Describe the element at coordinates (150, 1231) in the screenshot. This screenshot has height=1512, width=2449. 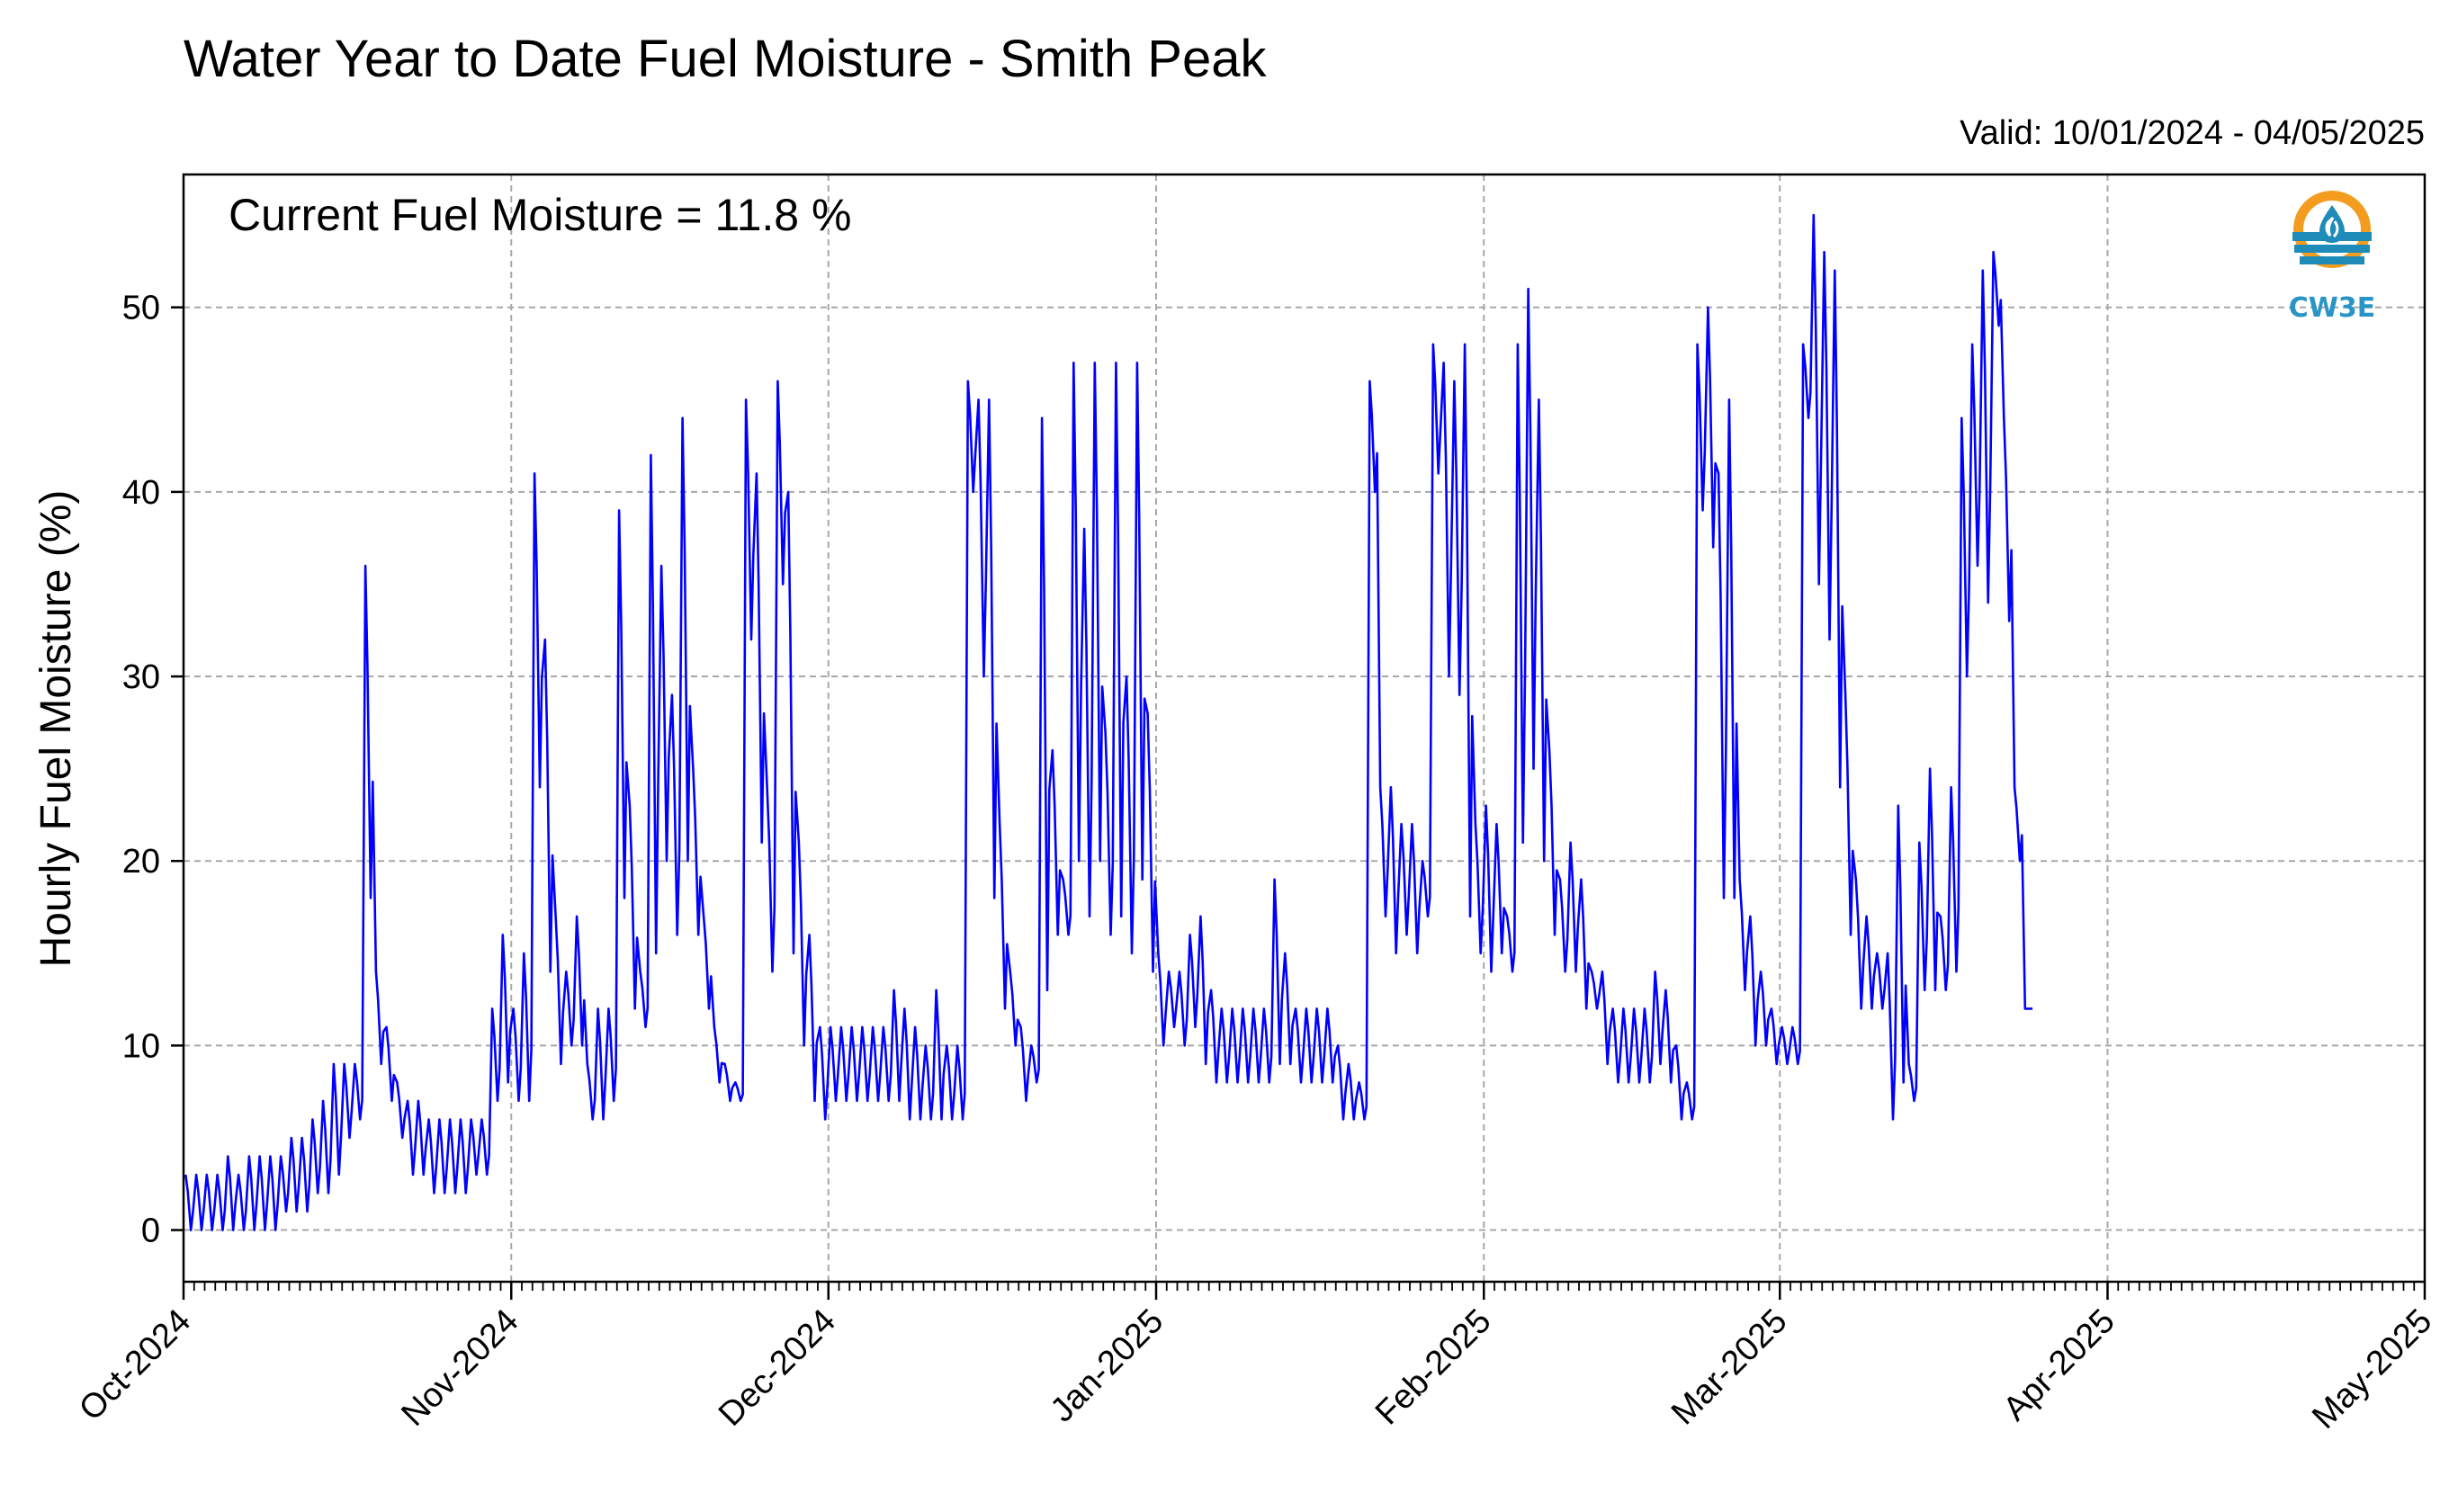
I see `y-tick-label: 0` at that location.